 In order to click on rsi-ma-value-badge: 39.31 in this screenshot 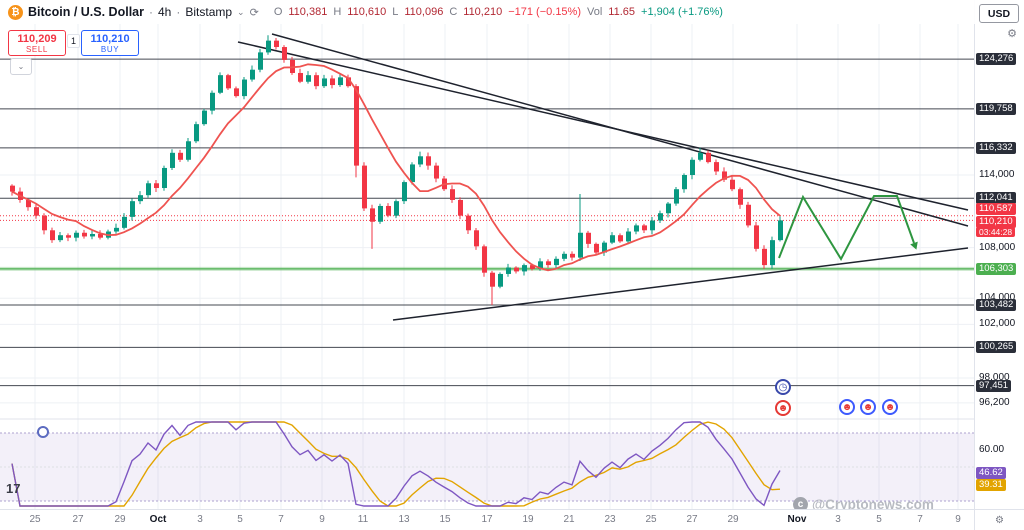, I will do `click(991, 485)`.